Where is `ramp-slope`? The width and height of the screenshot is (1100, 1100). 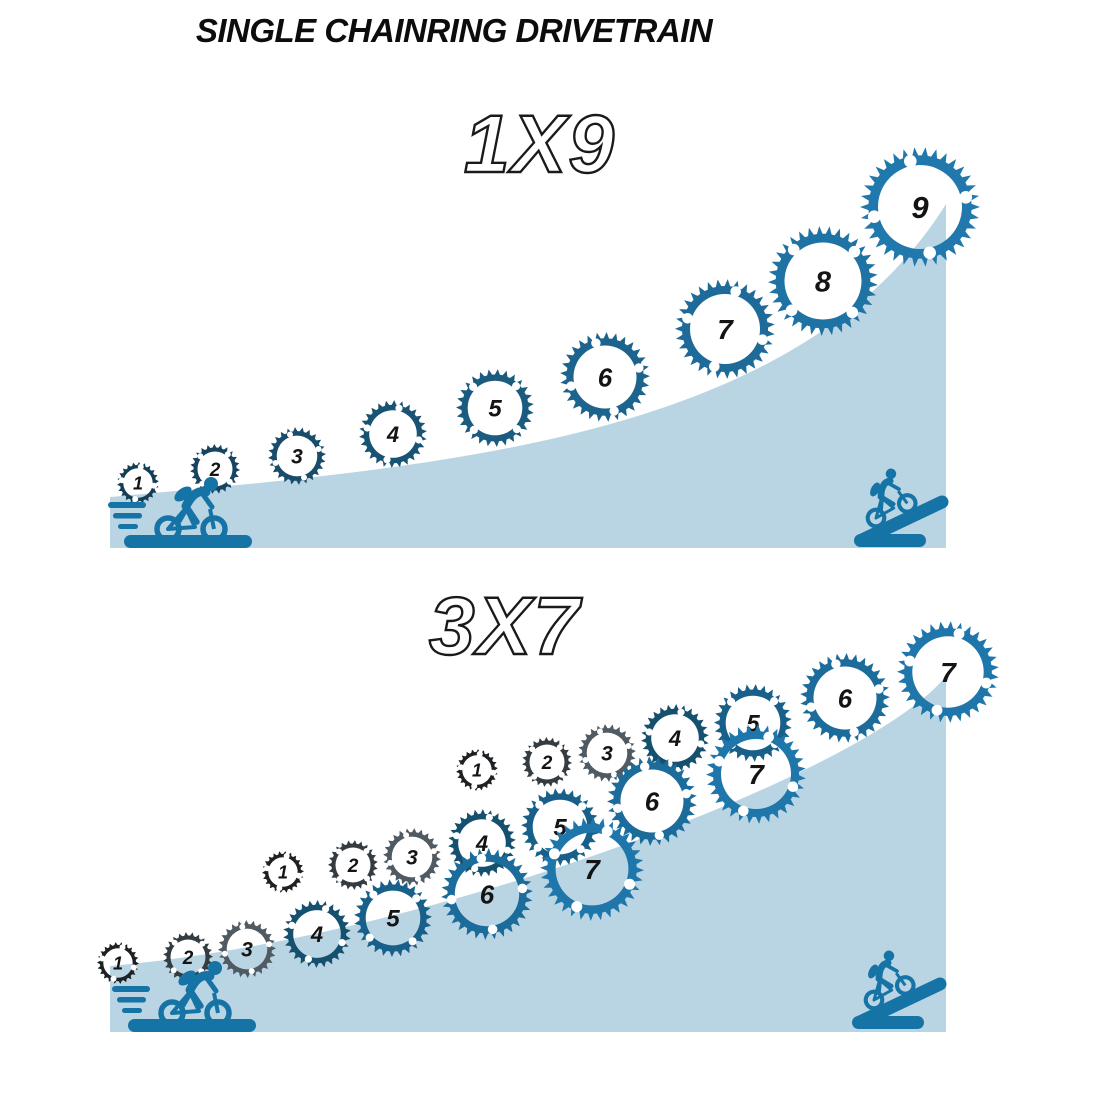
ramp-slope is located at coordinates (902, 521).